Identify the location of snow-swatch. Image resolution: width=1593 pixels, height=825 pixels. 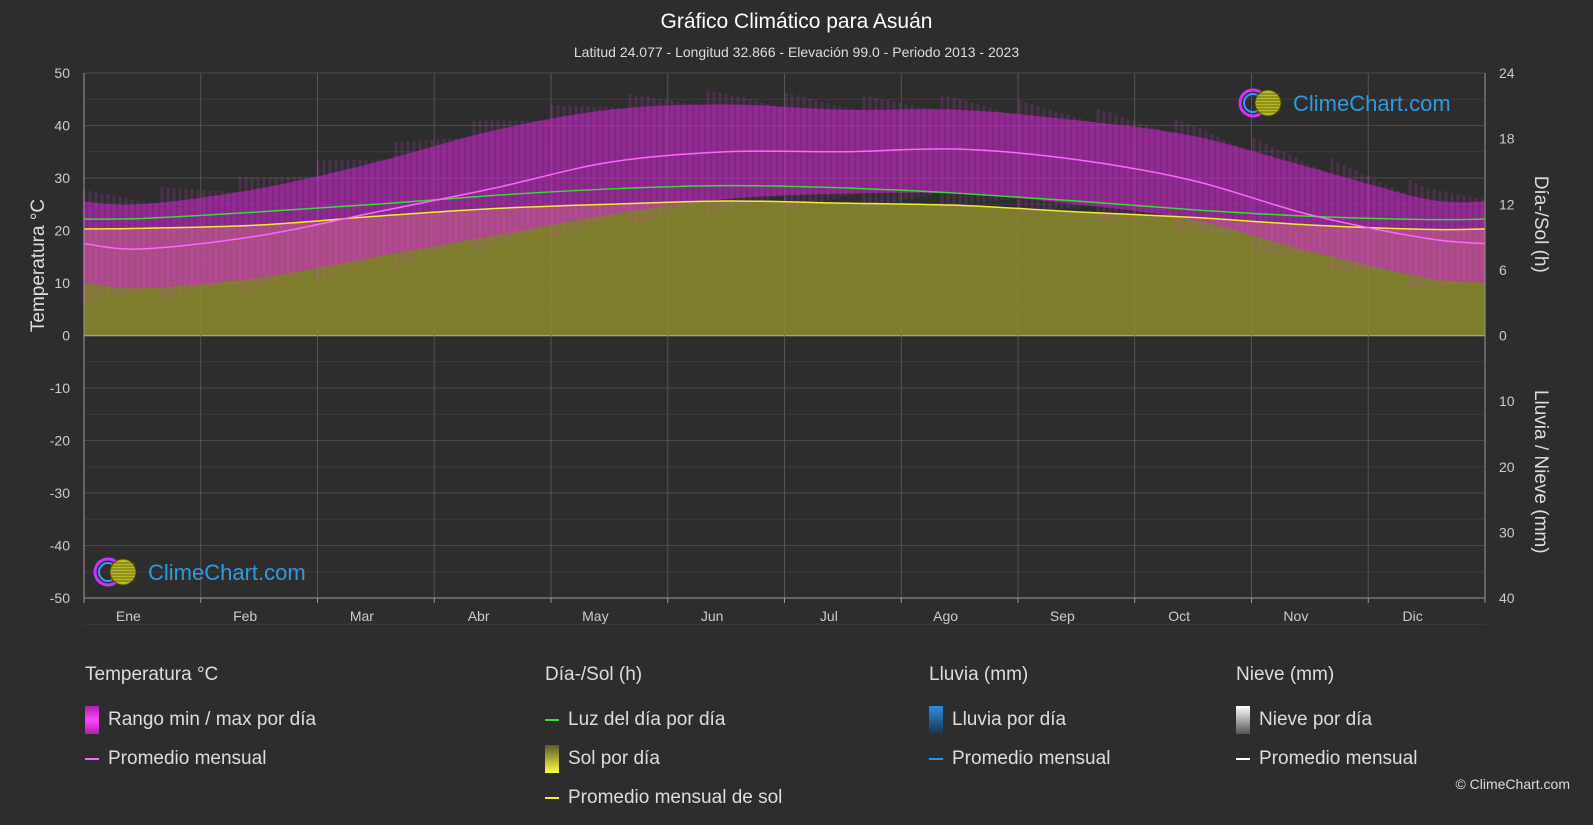
(1243, 719).